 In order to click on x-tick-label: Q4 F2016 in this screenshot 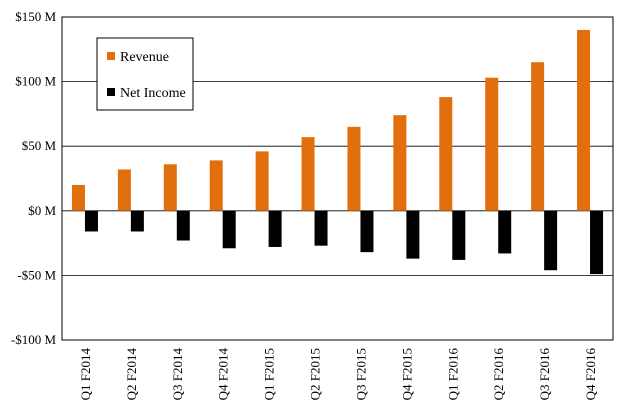, I will do `click(590, 374)`.